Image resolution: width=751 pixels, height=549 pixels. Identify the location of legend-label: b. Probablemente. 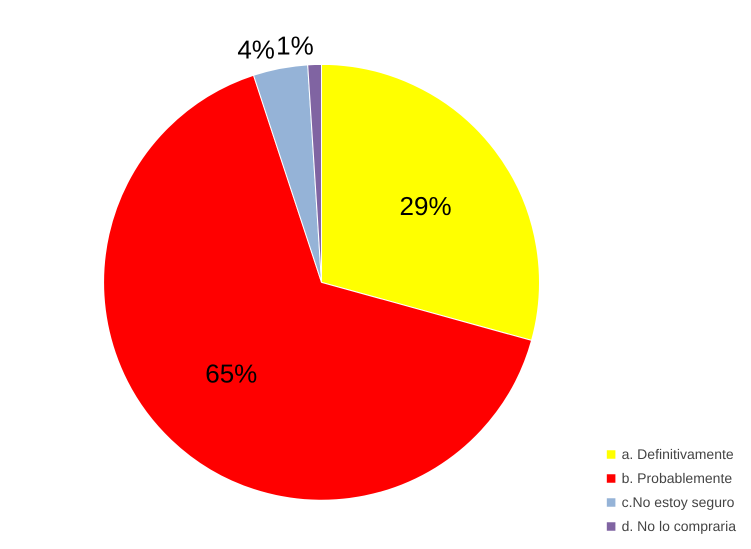
(677, 478).